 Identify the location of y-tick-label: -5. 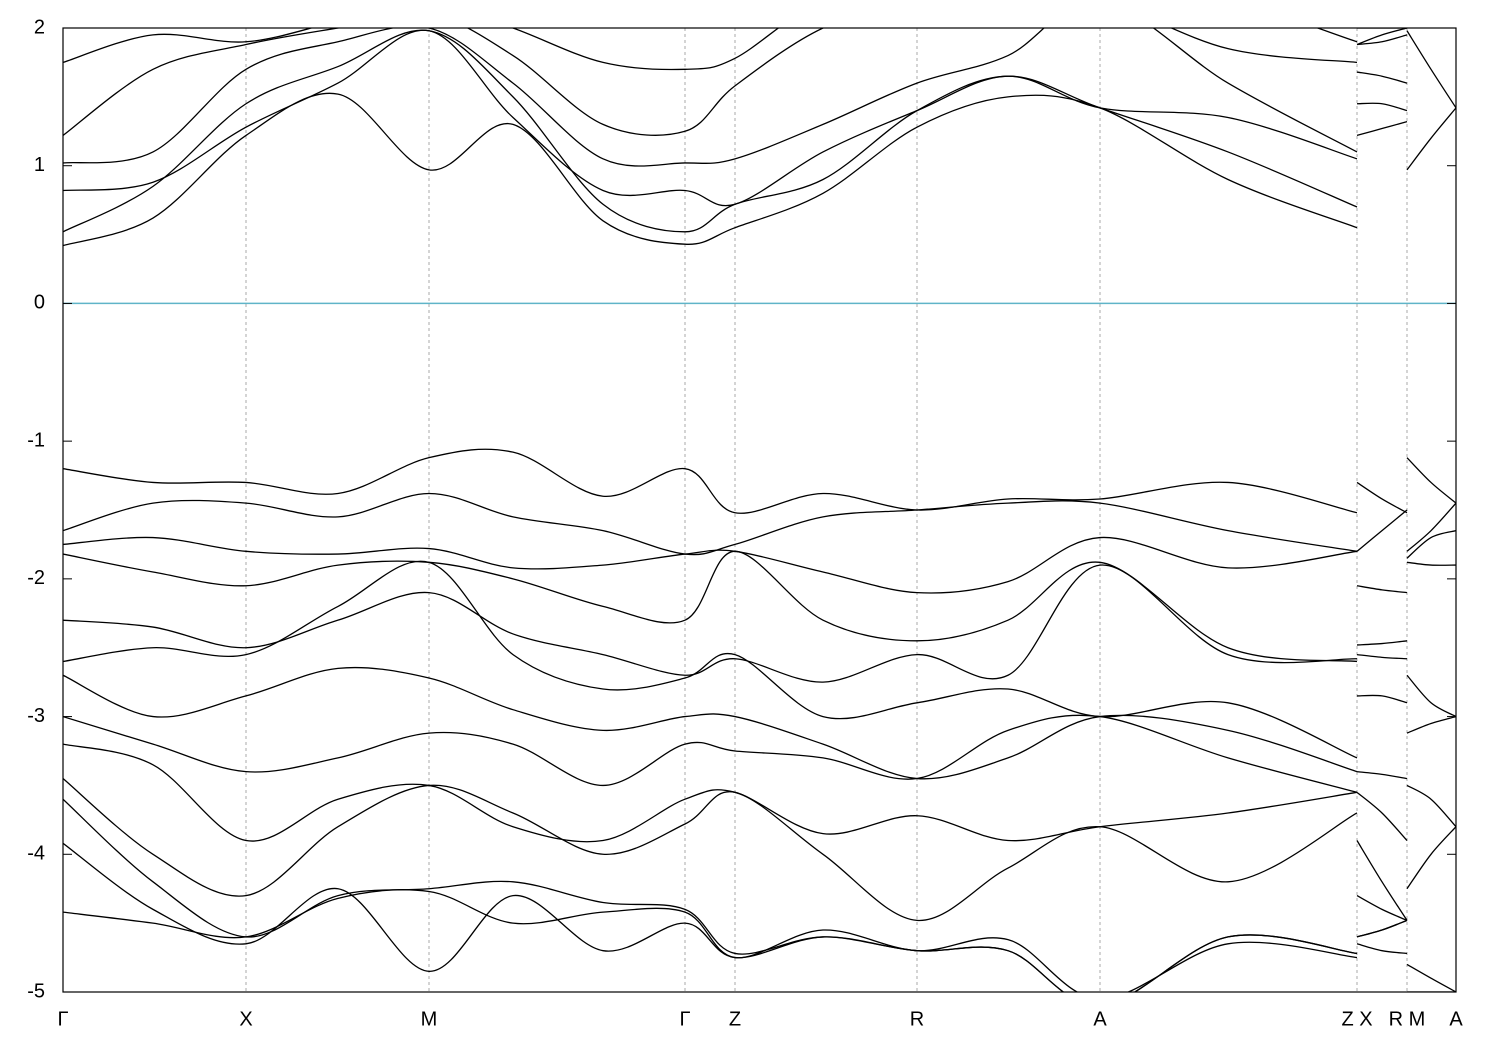
(36, 991).